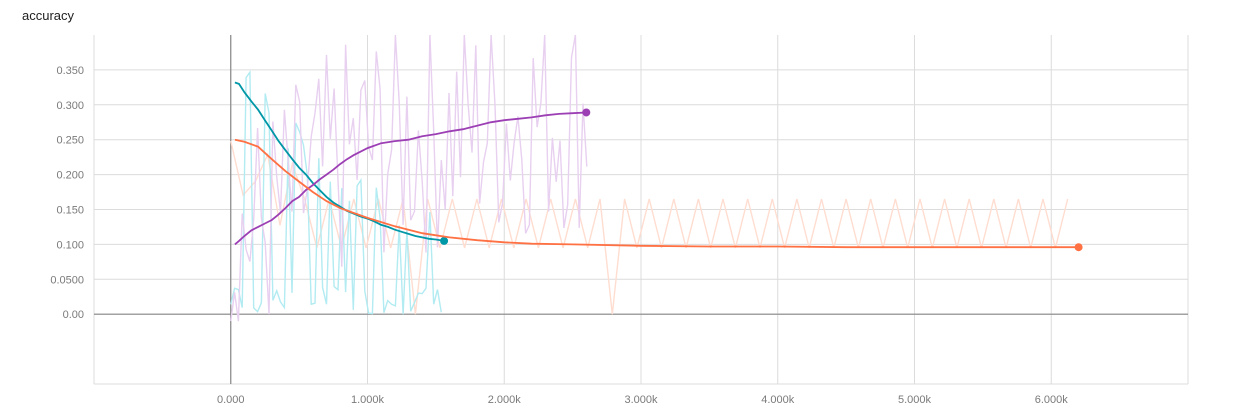 The height and width of the screenshot is (409, 1237). What do you see at coordinates (70, 141) in the screenshot?
I see `y-tick-label: 0.250` at bounding box center [70, 141].